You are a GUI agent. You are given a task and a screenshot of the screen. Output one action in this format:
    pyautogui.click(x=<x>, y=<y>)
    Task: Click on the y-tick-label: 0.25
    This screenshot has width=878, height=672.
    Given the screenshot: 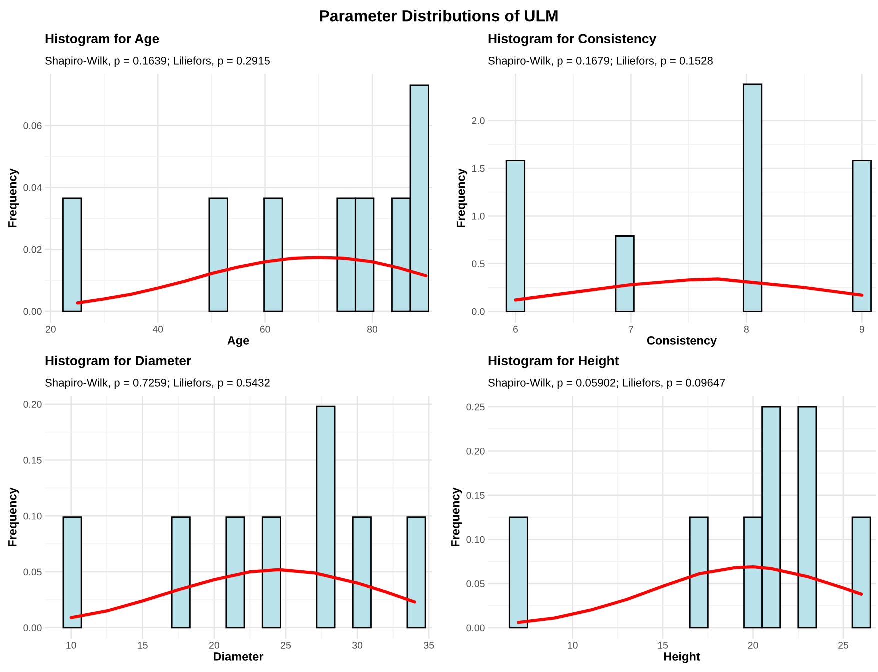 What is the action you would take?
    pyautogui.click(x=475, y=407)
    